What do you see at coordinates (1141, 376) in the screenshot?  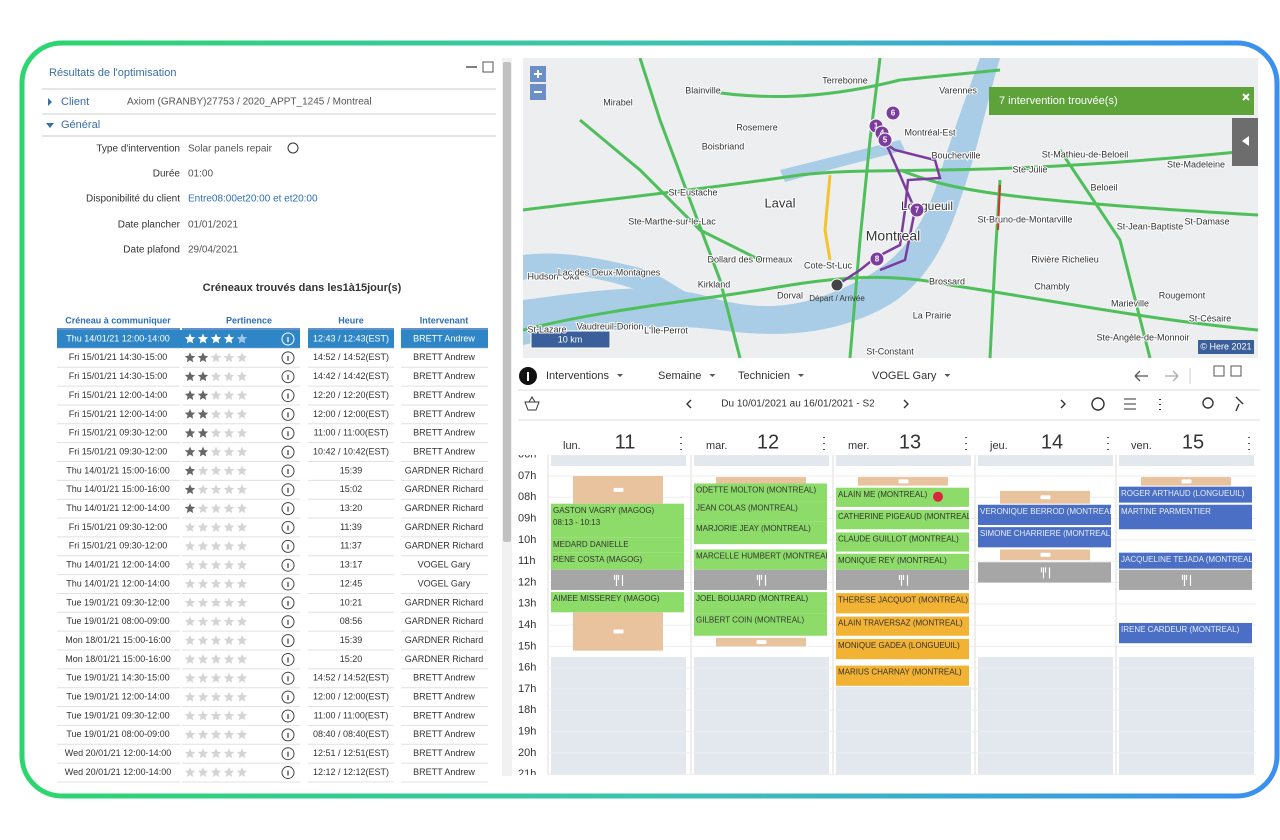 I see `back-button` at bounding box center [1141, 376].